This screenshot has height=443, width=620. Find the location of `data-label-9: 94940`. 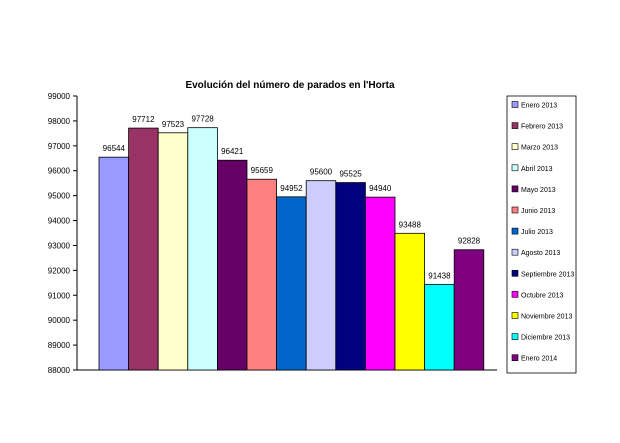

data-label-9: 94940 is located at coordinates (380, 188).